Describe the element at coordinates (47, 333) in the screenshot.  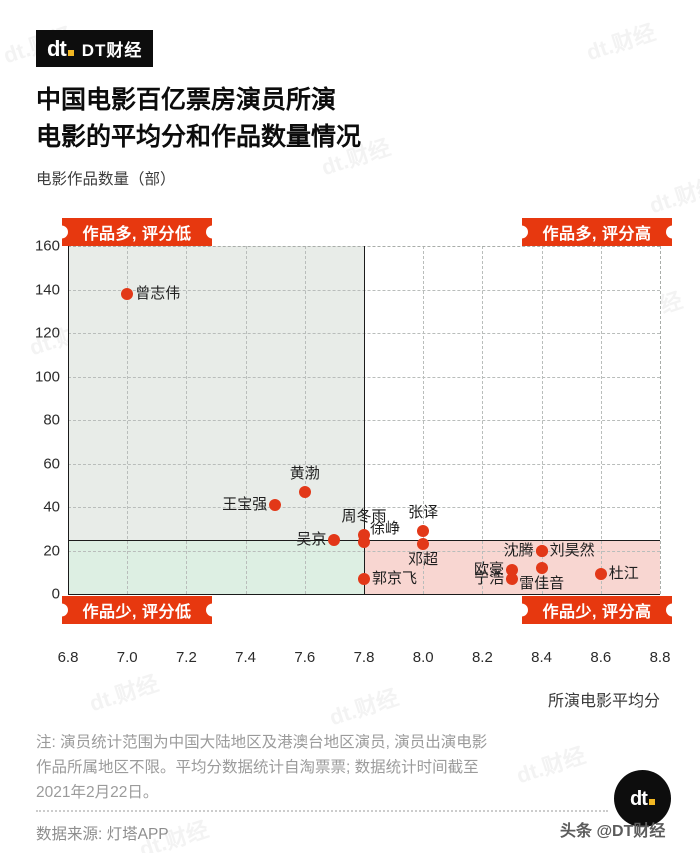
I see `y-tick-label: 120` at that location.